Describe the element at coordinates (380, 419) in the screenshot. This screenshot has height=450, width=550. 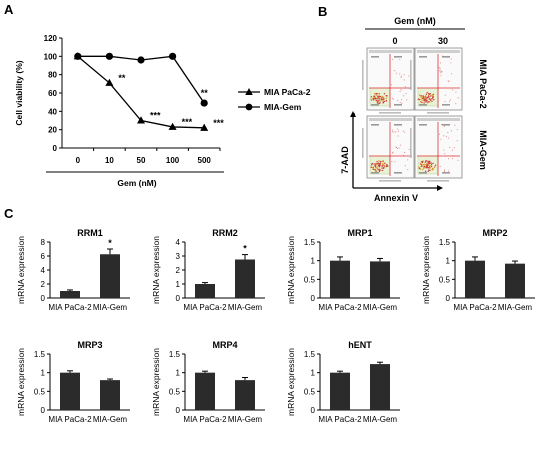
I see `x-tick-label: MIA-Gem` at that location.